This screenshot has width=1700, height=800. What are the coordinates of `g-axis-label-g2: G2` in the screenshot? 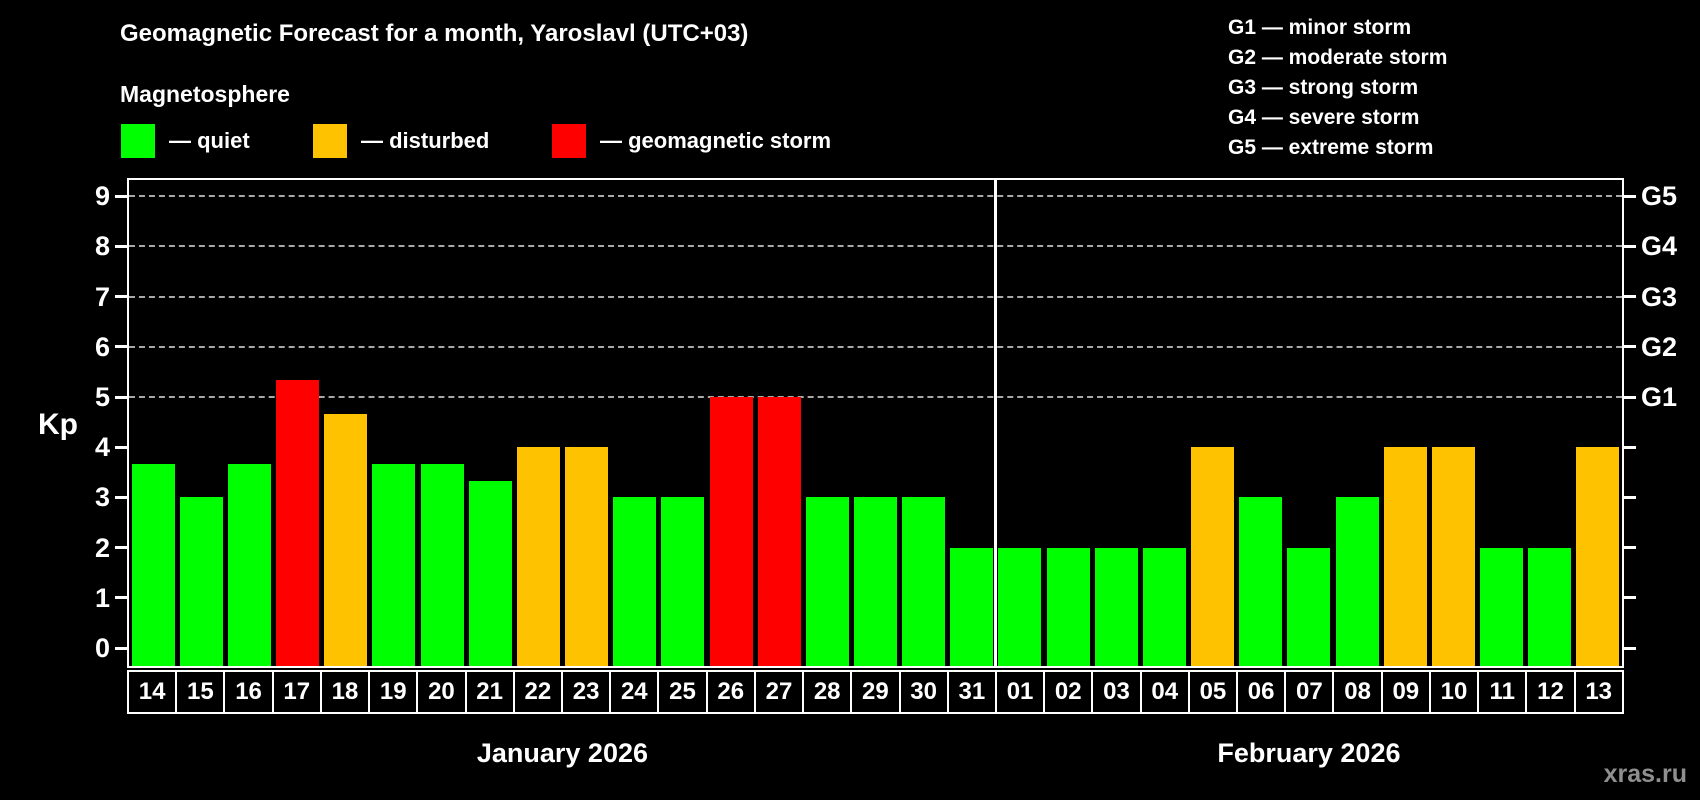 It's located at (1659, 346).